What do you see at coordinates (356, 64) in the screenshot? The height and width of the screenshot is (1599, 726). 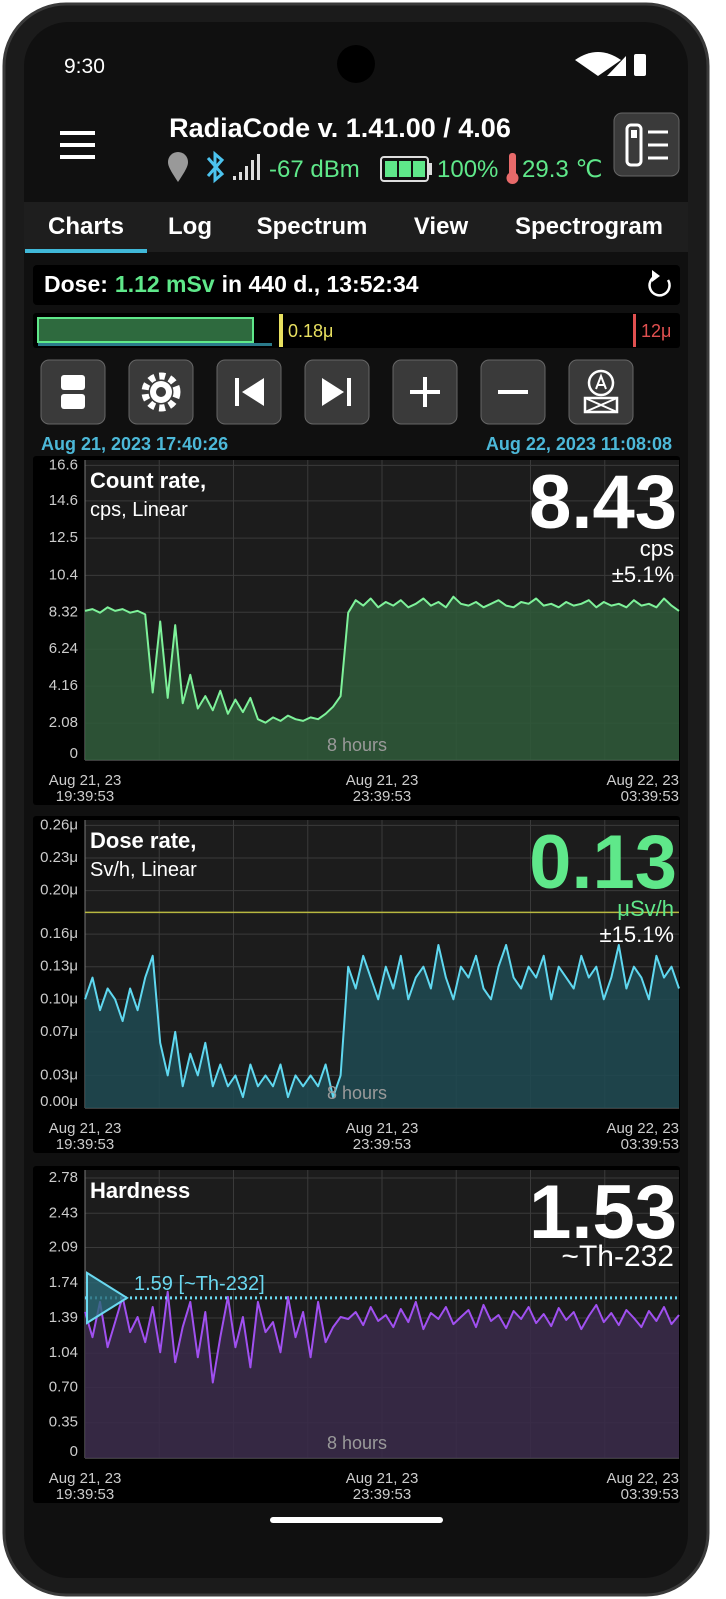 I see `camera` at bounding box center [356, 64].